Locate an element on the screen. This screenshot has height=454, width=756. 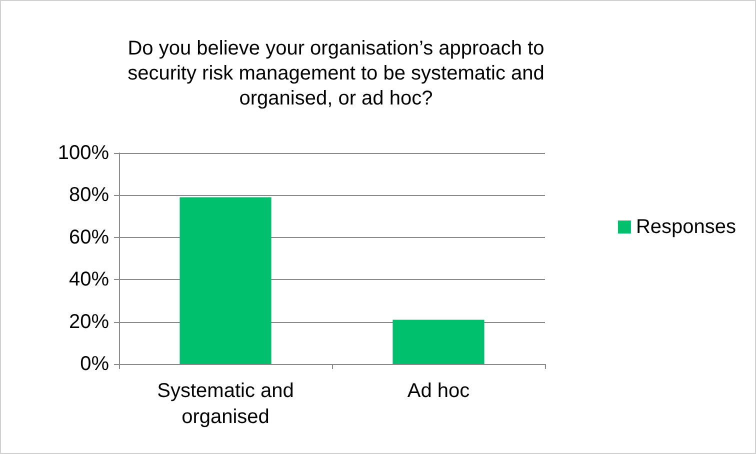
y-tick-label: 40% is located at coordinates (89, 279).